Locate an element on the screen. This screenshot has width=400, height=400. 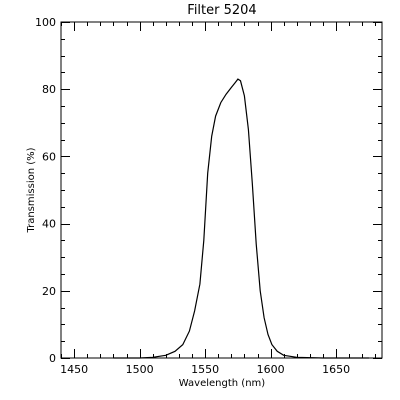
x-tick-label: 1500 is located at coordinates (140, 369).